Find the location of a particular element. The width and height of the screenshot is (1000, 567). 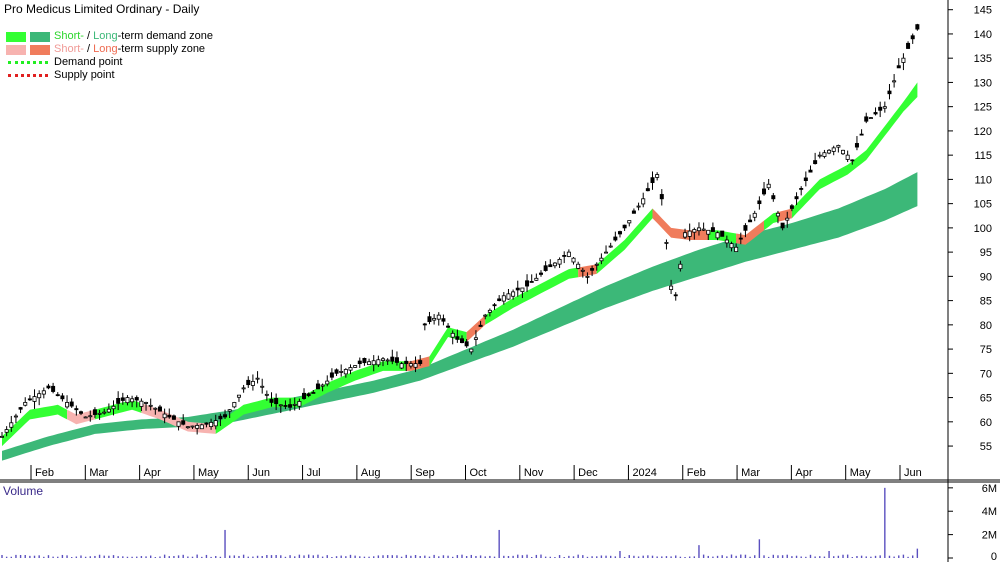

y-tick-label: 100 is located at coordinates (983, 229).